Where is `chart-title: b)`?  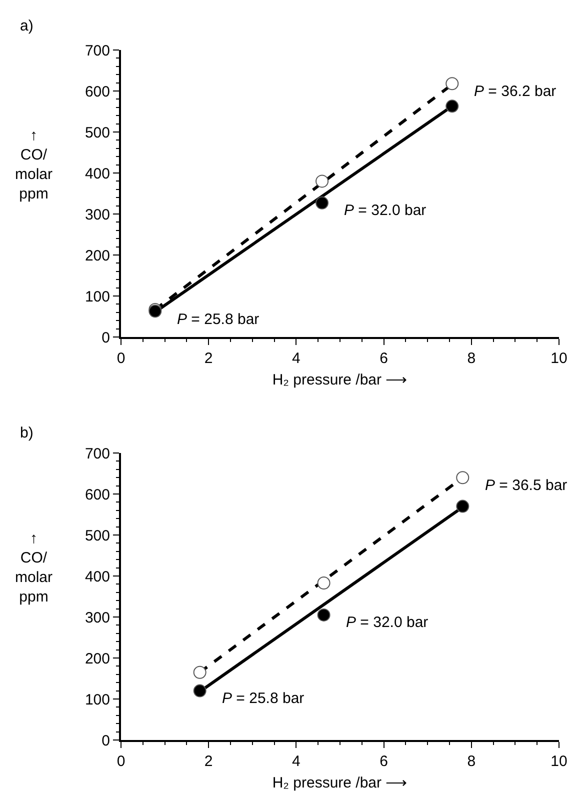
chart-title: b) is located at coordinates (27, 433).